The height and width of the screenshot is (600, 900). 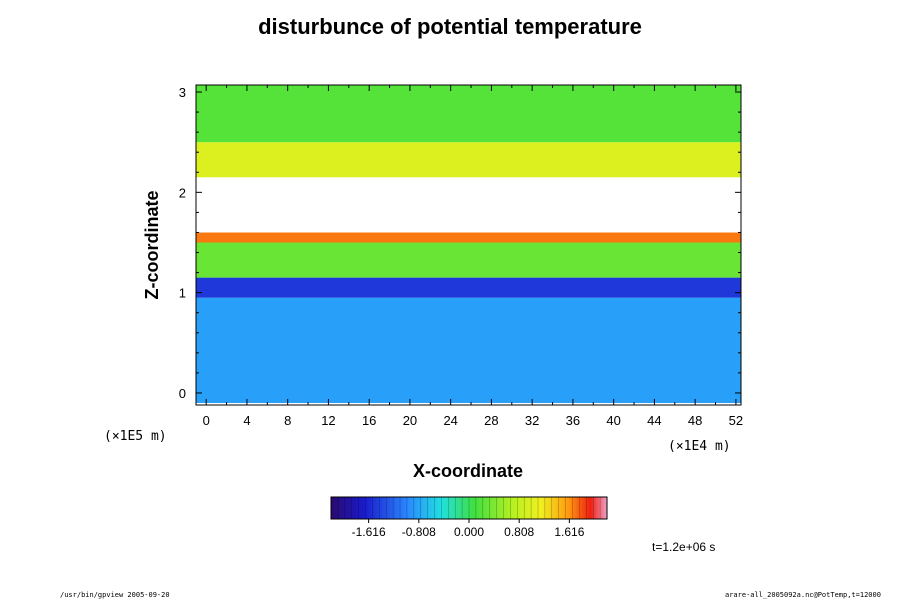 I want to click on y-tick-label: 2, so click(x=182, y=192).